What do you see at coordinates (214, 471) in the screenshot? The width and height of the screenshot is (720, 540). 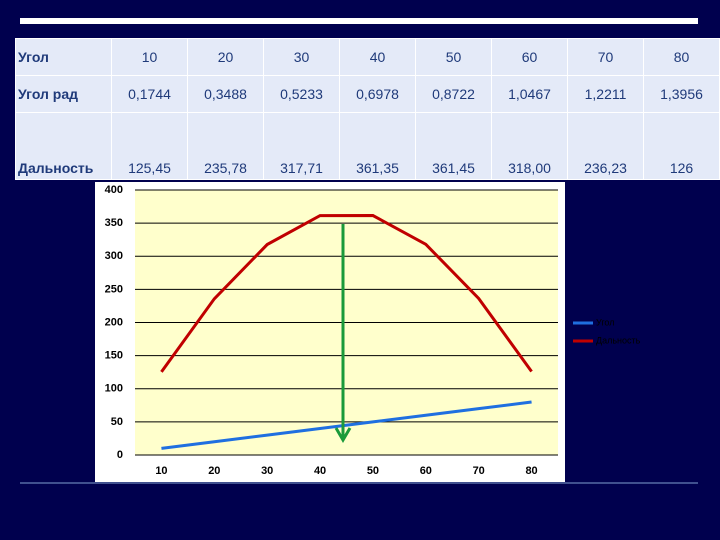 I see `x-tick-label: 20` at bounding box center [214, 471].